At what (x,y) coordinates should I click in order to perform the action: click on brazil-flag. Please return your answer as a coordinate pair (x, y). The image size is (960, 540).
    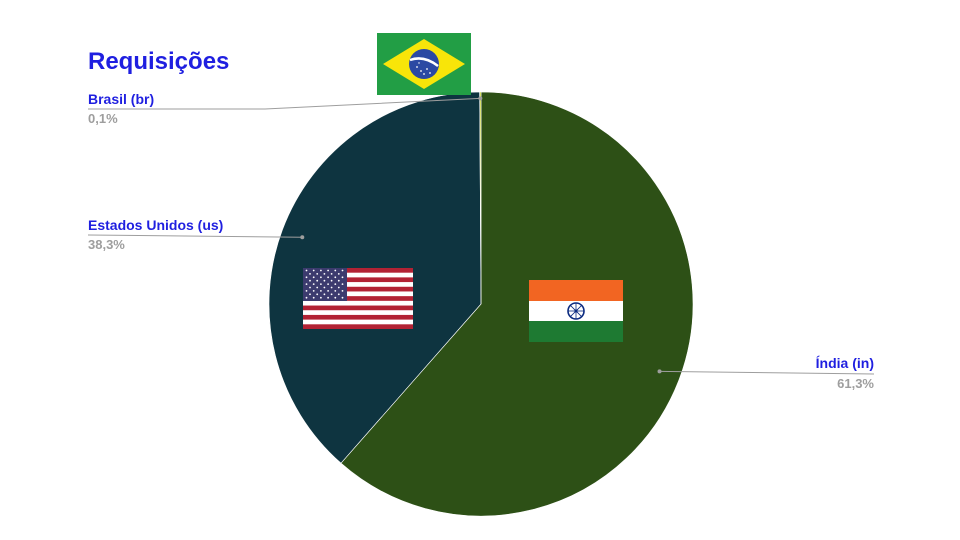
    Looking at the image, I should click on (424, 64).